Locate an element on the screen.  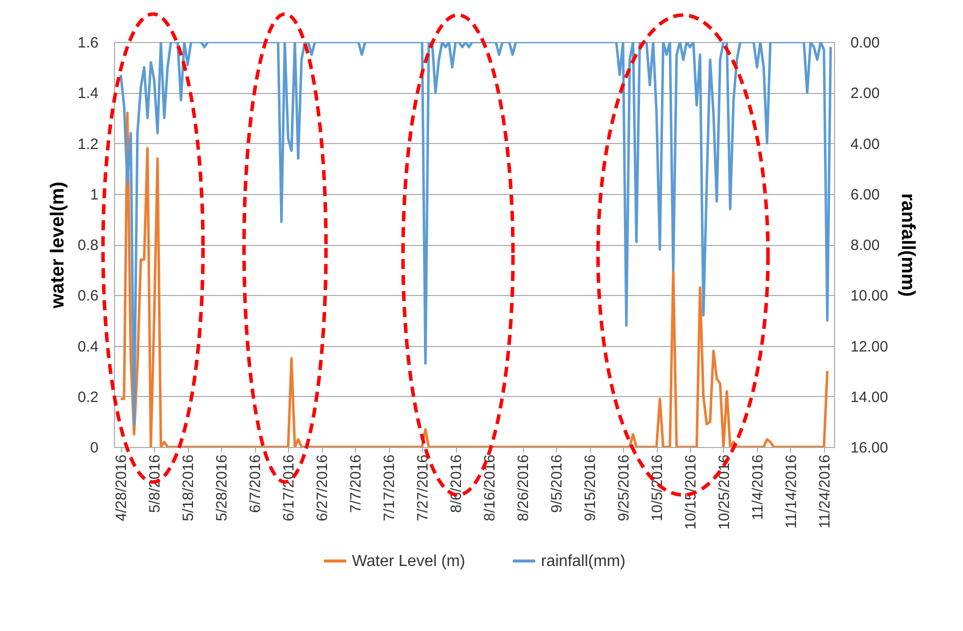
legend-label: Water Level (m) is located at coordinates (409, 561).